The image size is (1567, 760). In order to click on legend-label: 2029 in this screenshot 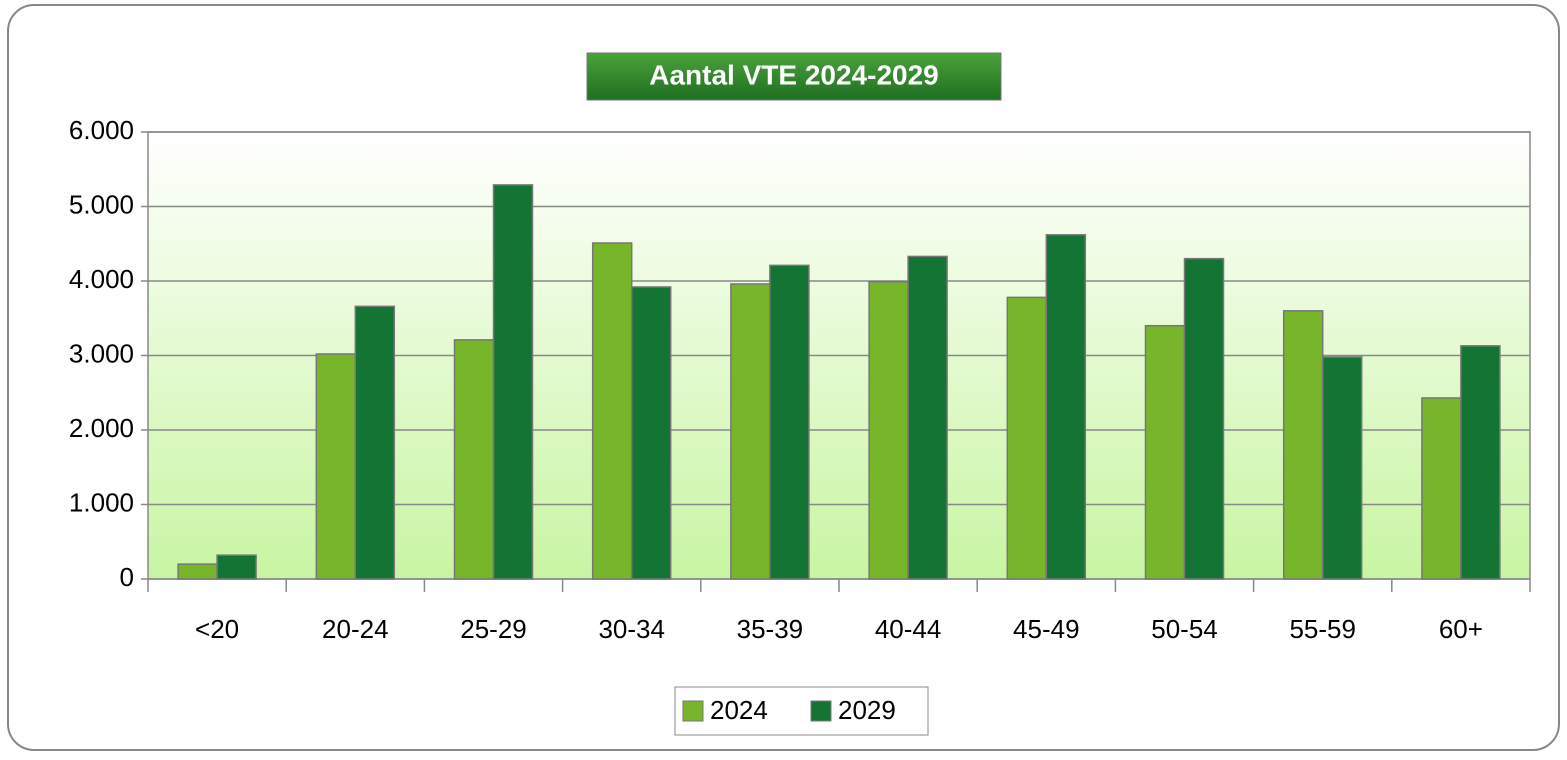, I will do `click(867, 710)`.